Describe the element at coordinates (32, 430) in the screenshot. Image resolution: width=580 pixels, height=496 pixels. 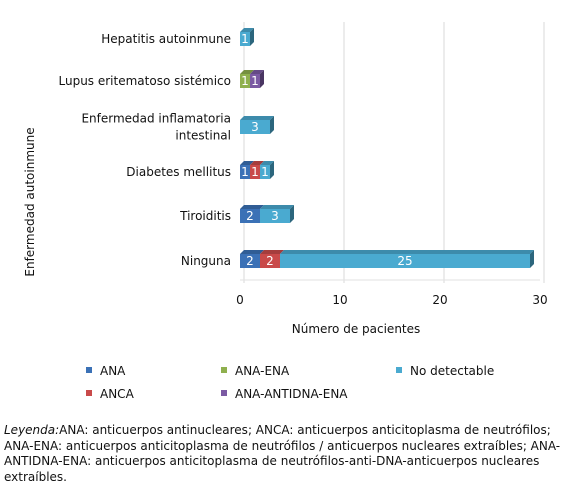
I see `legend-note-label: Leyenda:` at that location.